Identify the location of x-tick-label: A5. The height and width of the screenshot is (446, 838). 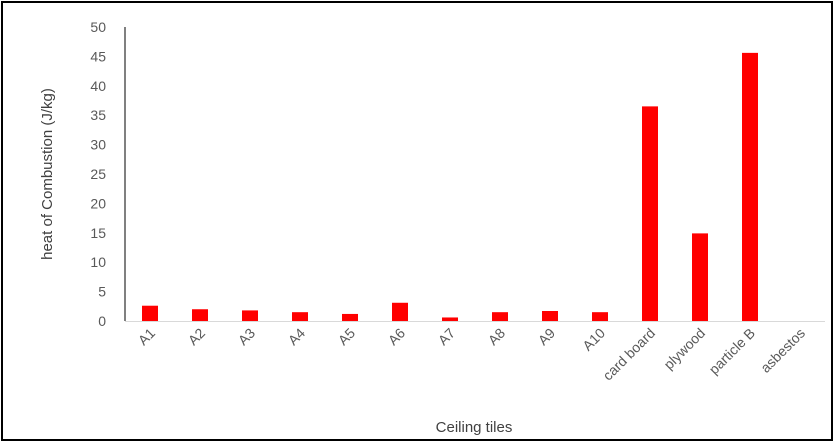
(347, 337).